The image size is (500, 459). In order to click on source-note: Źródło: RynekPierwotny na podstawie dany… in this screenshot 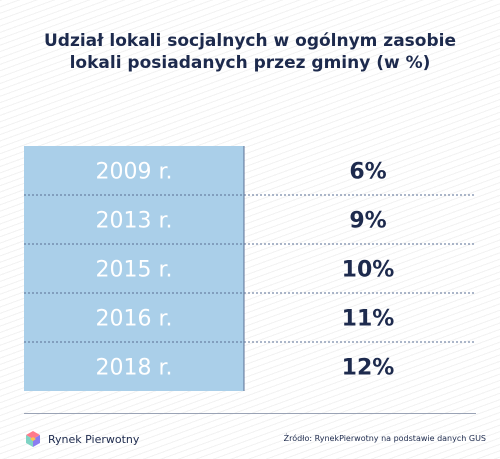, I will do `click(384, 438)`.